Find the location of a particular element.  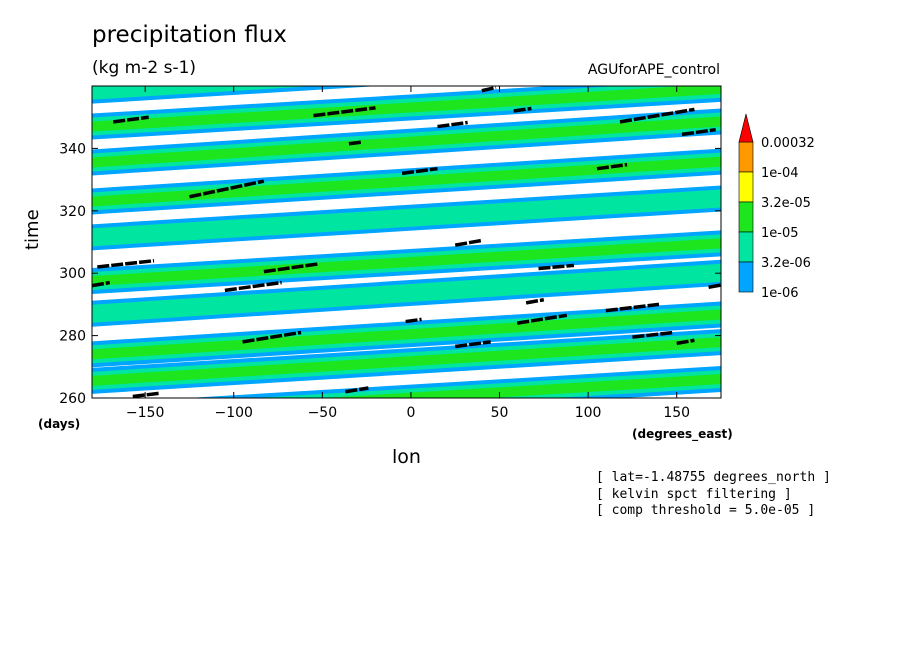

dataset-name: AGUforAPE_control is located at coordinates (653, 70).